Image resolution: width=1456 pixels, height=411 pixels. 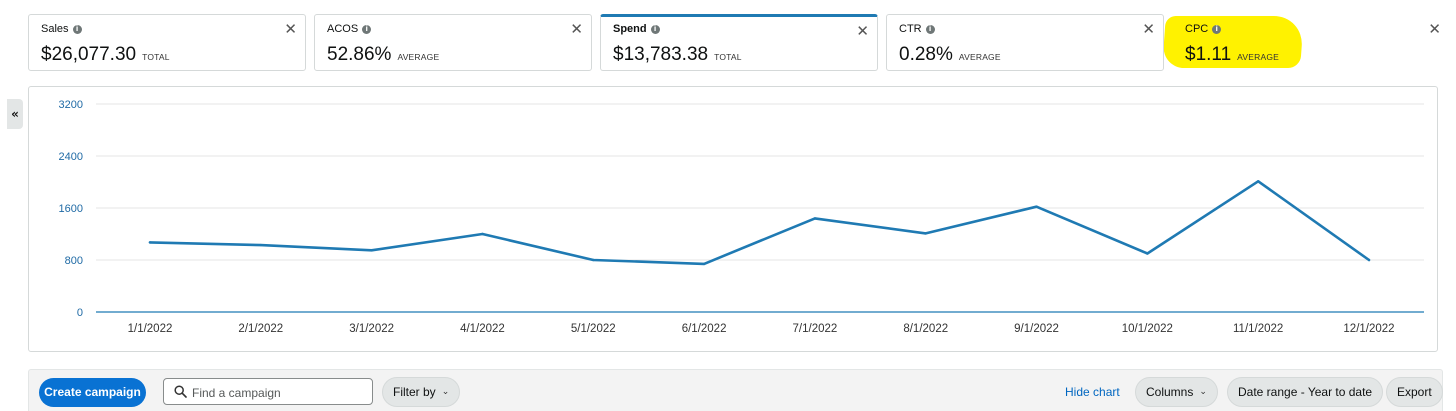 What do you see at coordinates (260, 329) in the screenshot?
I see `x-tick-label: 2/1/2022` at bounding box center [260, 329].